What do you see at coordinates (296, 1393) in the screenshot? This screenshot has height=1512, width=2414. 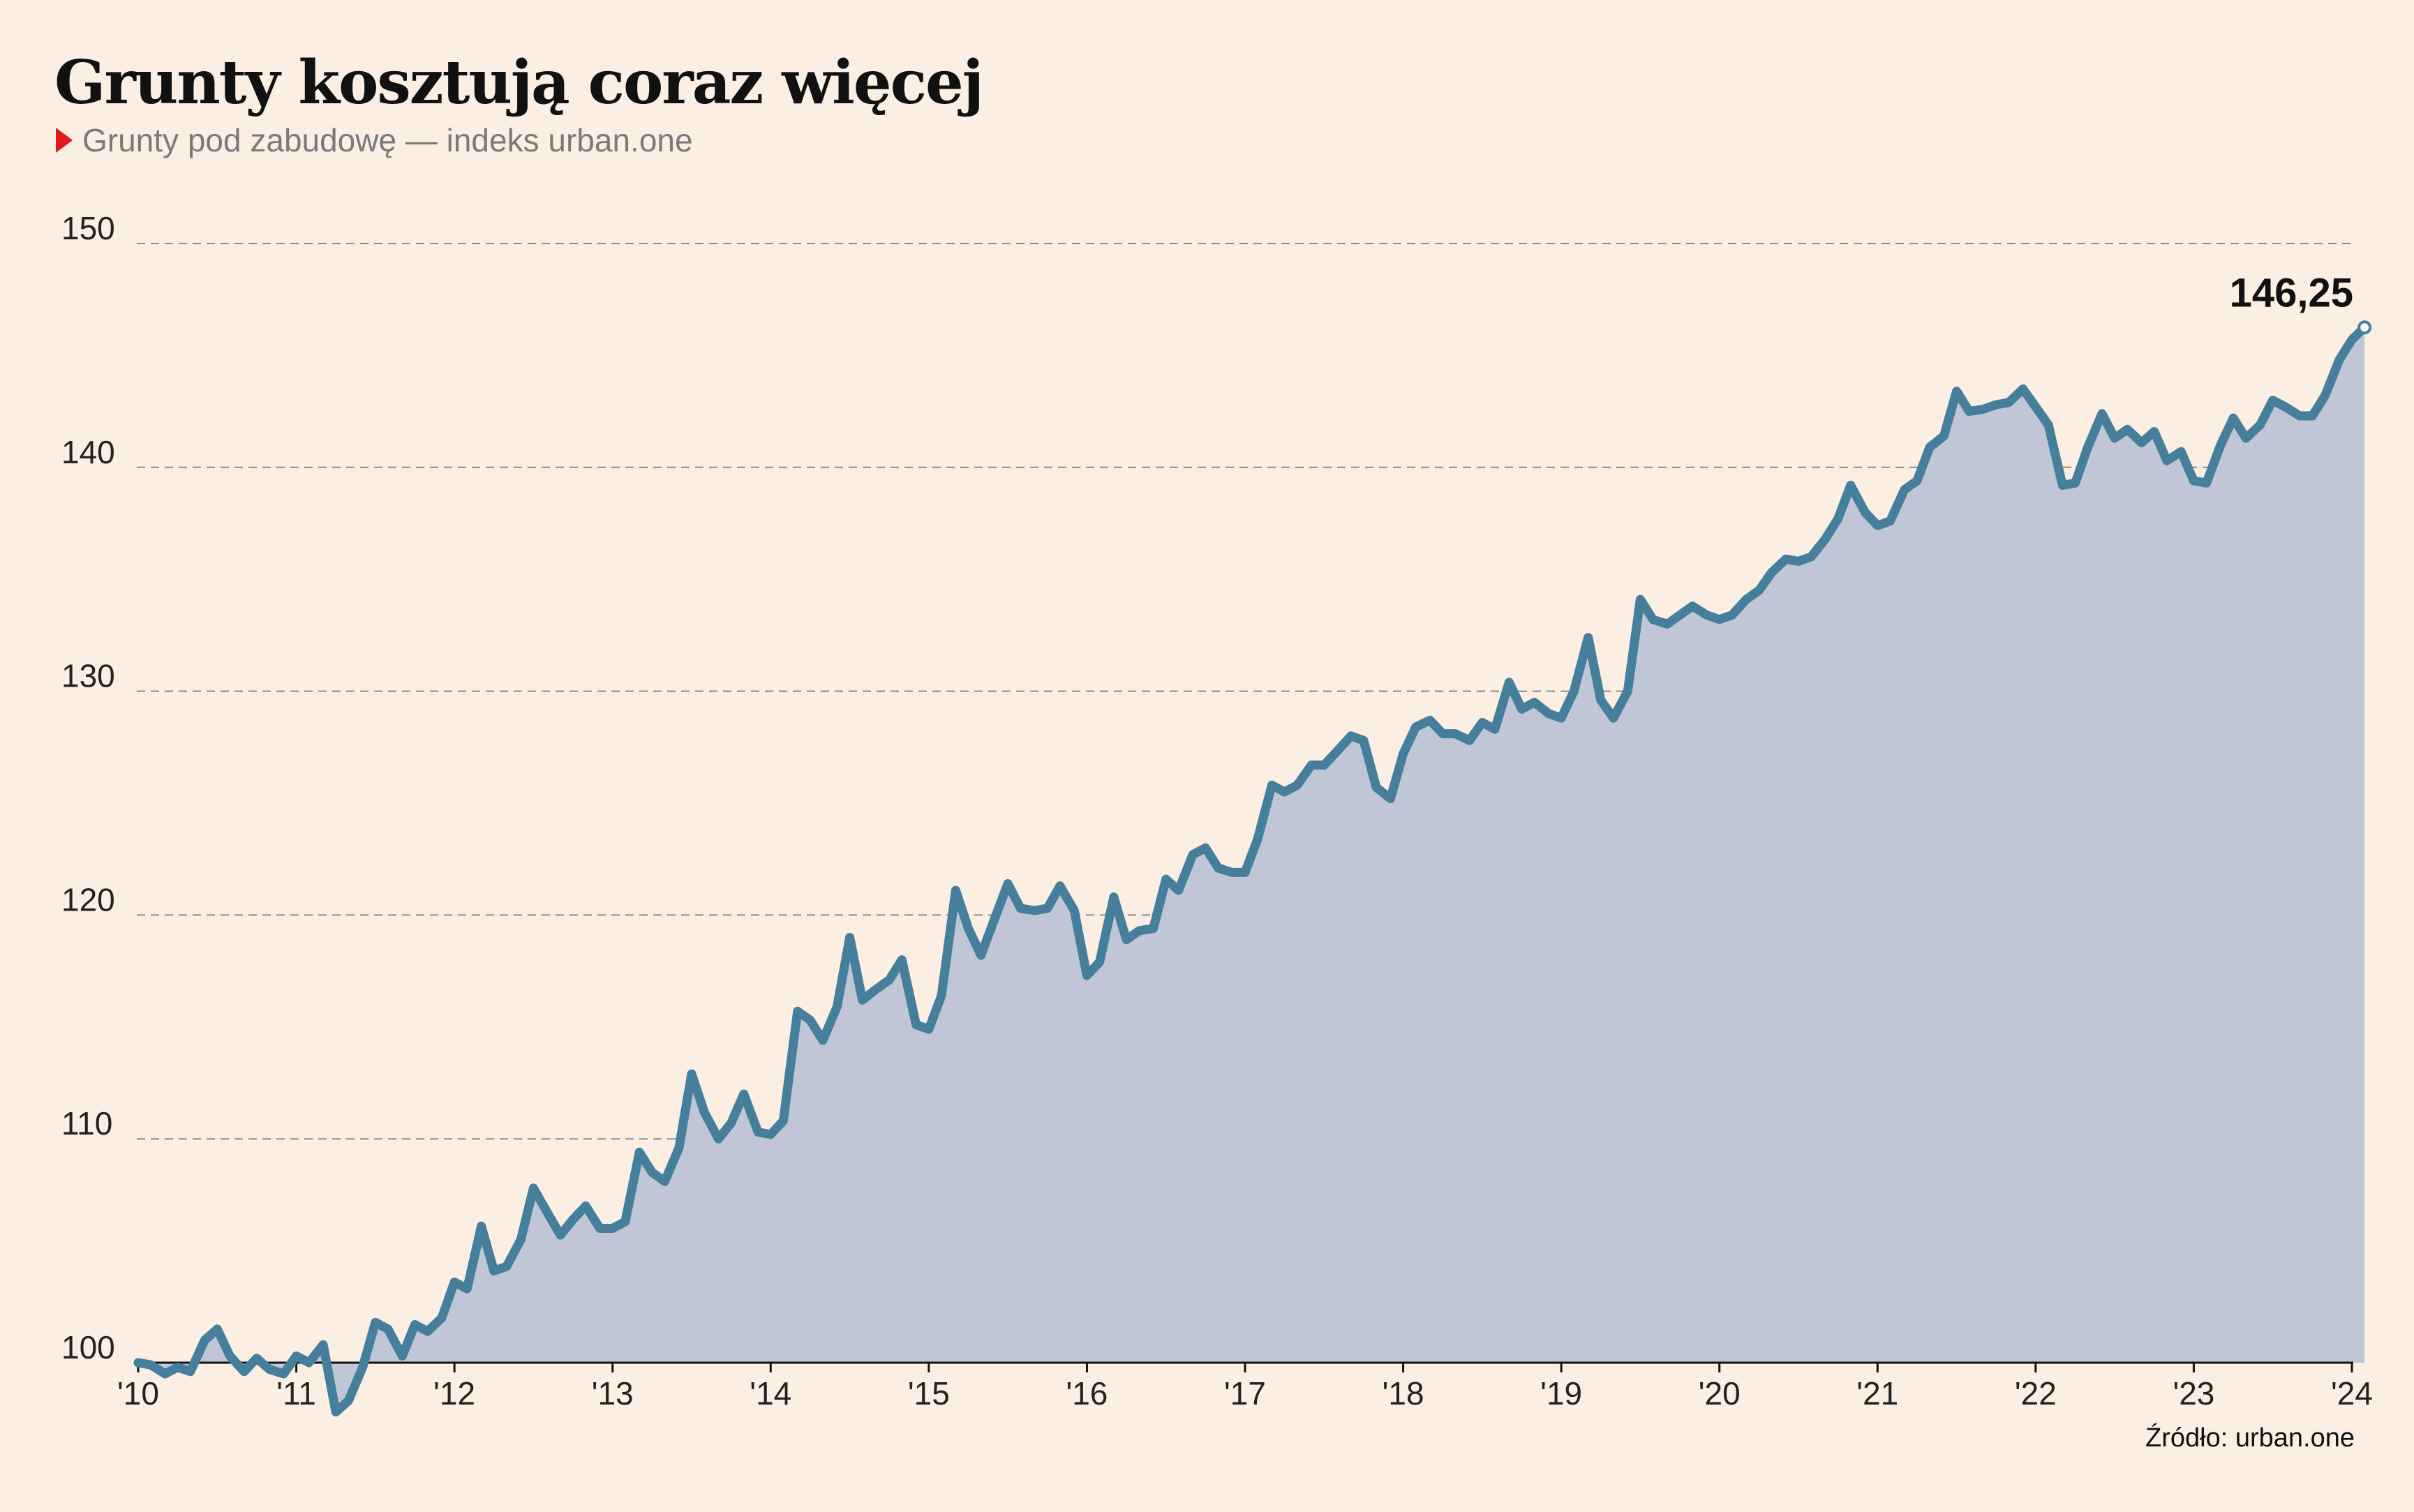 I see `x-tick-label: '11` at bounding box center [296, 1393].